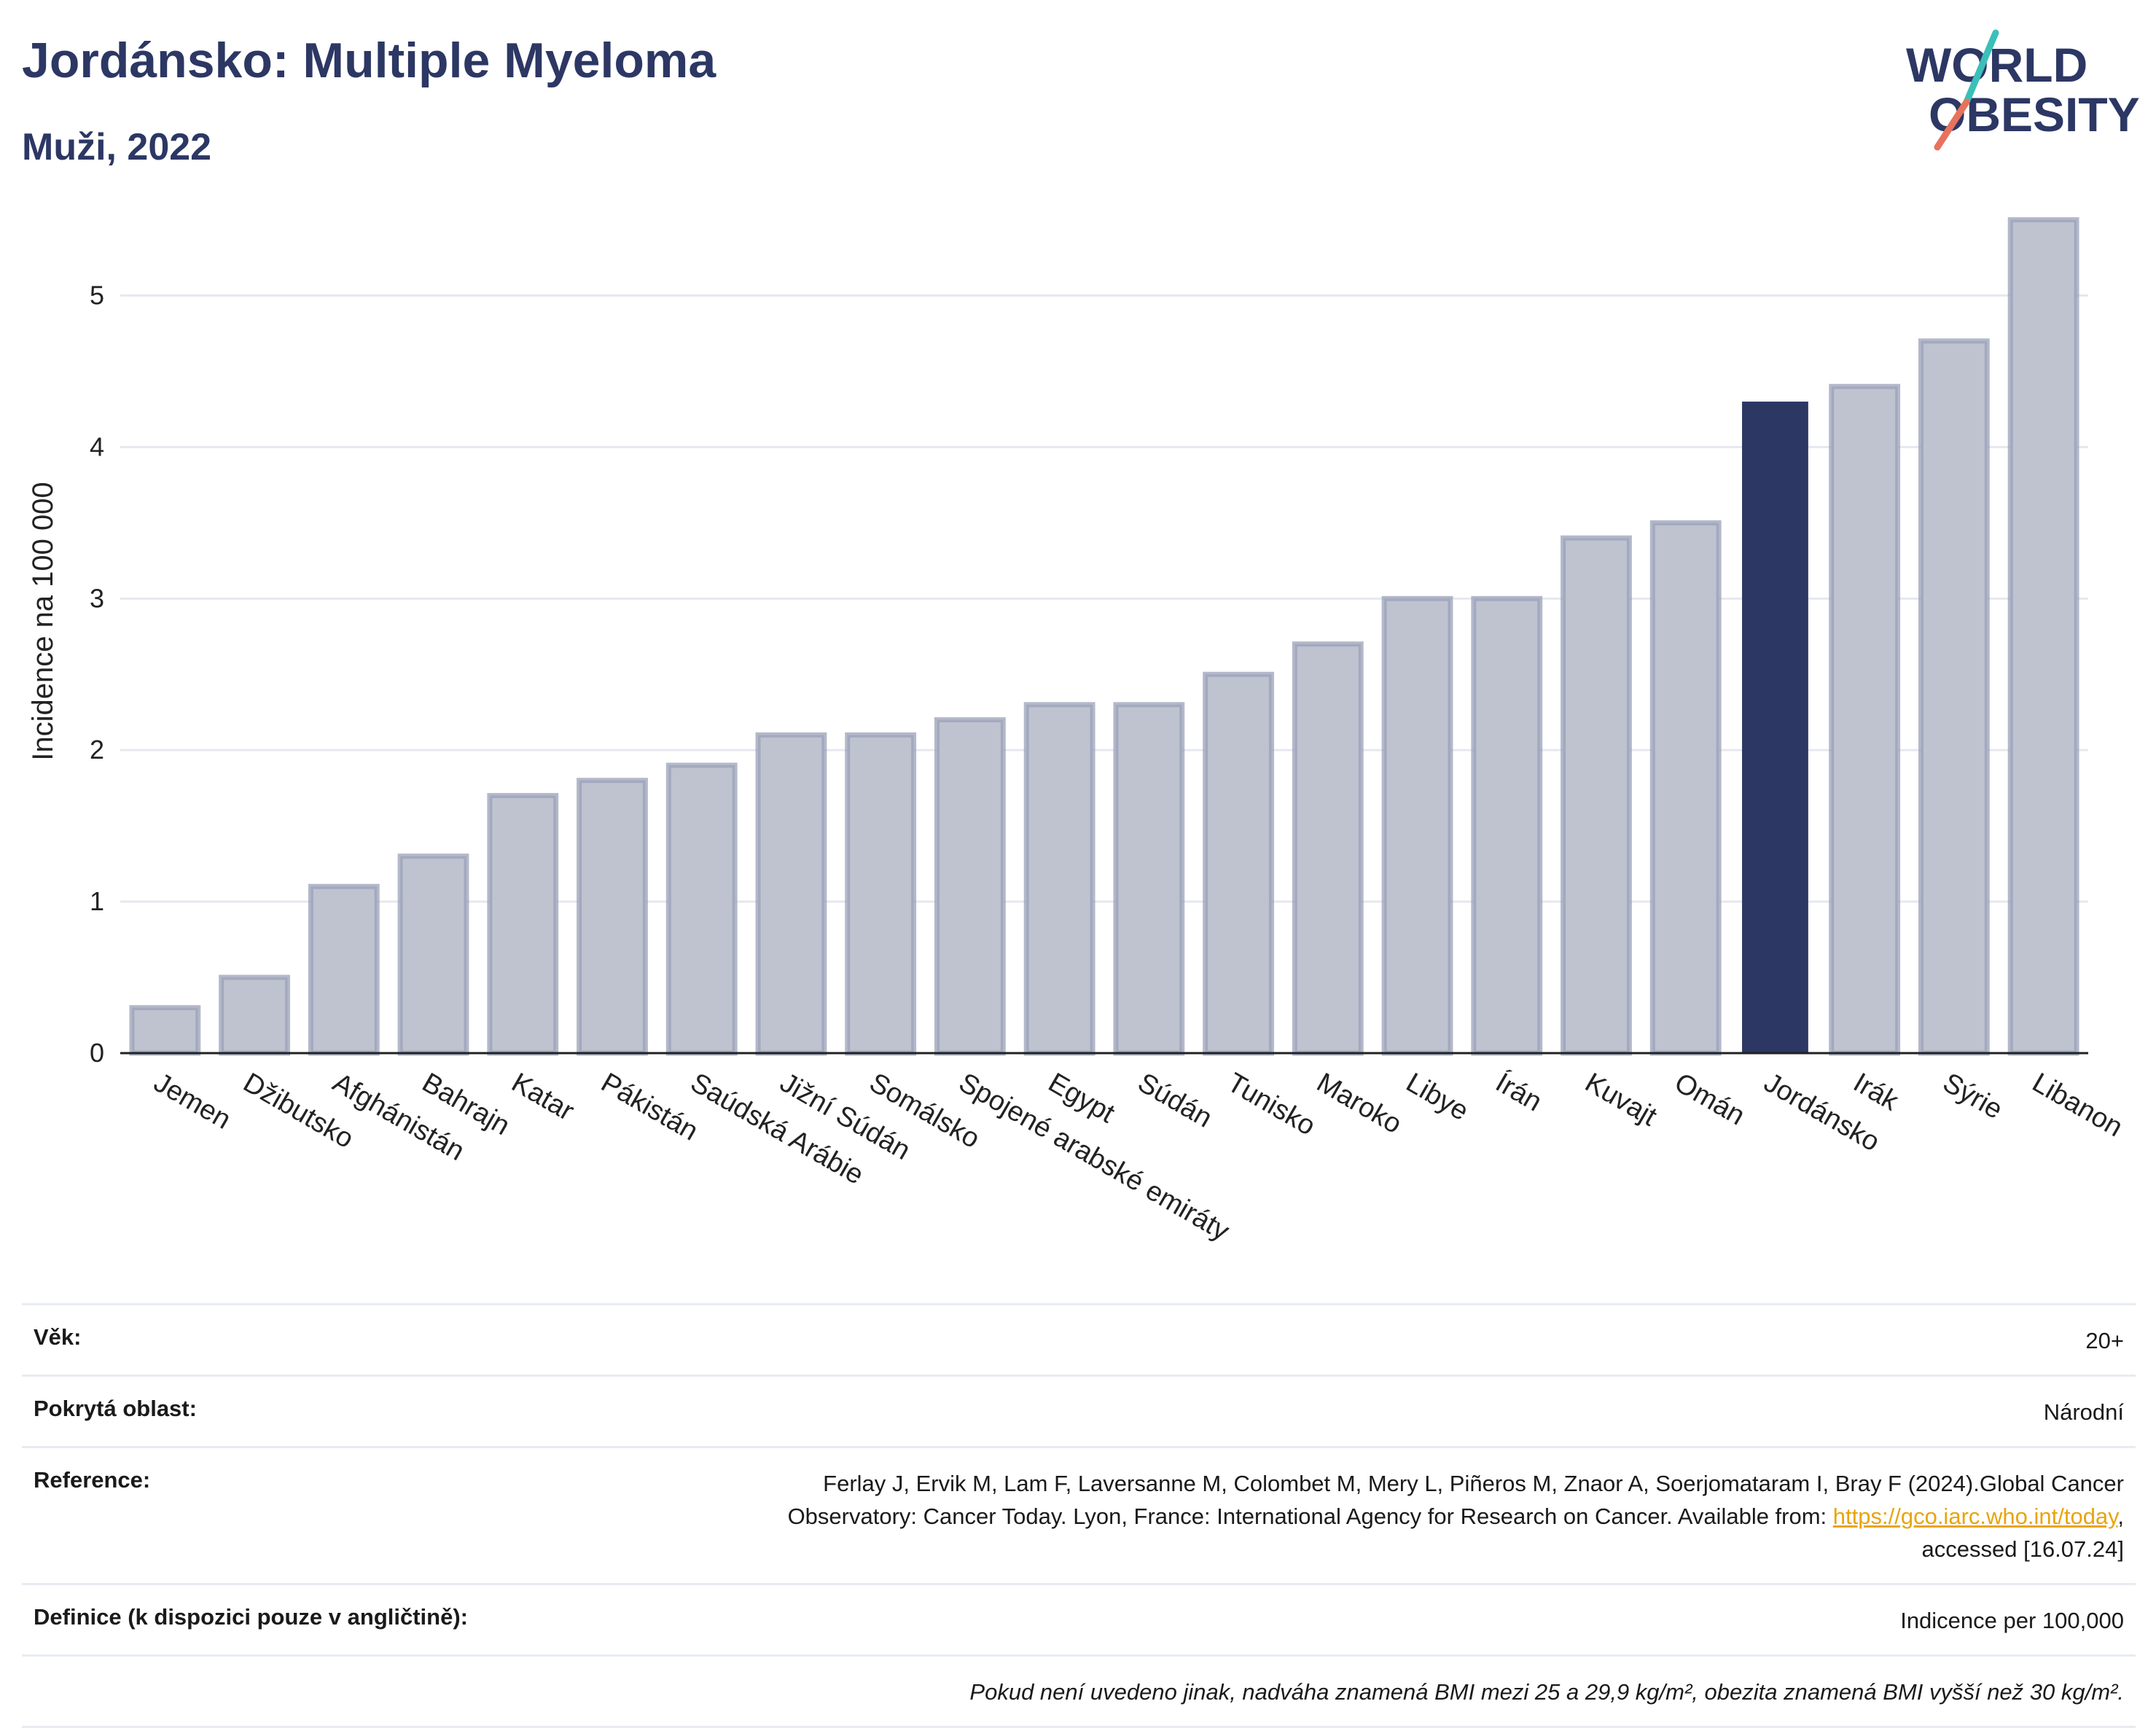  Describe the element at coordinates (2084, 1412) in the screenshot. I see `coverage-value: Národní` at that location.